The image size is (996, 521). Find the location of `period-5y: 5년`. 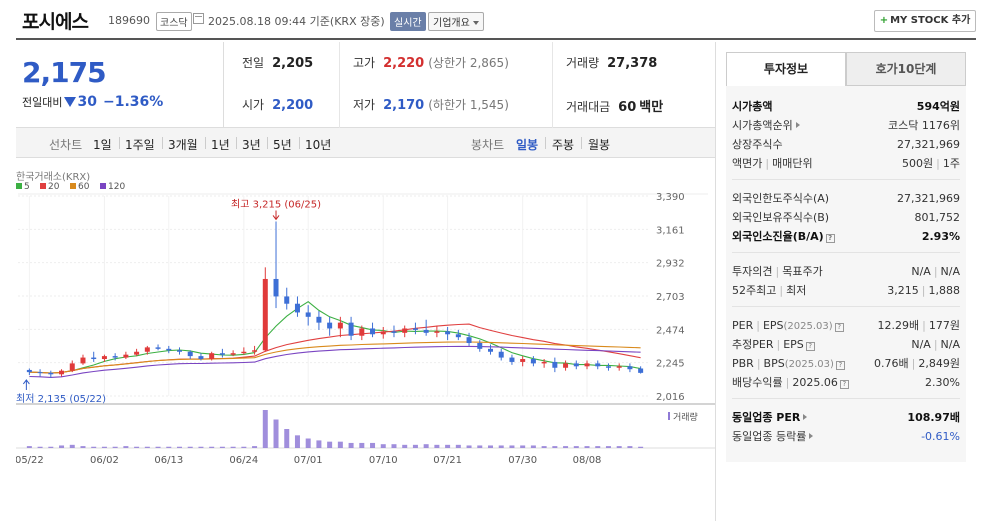

period-5y: 5년 is located at coordinates (282, 145).